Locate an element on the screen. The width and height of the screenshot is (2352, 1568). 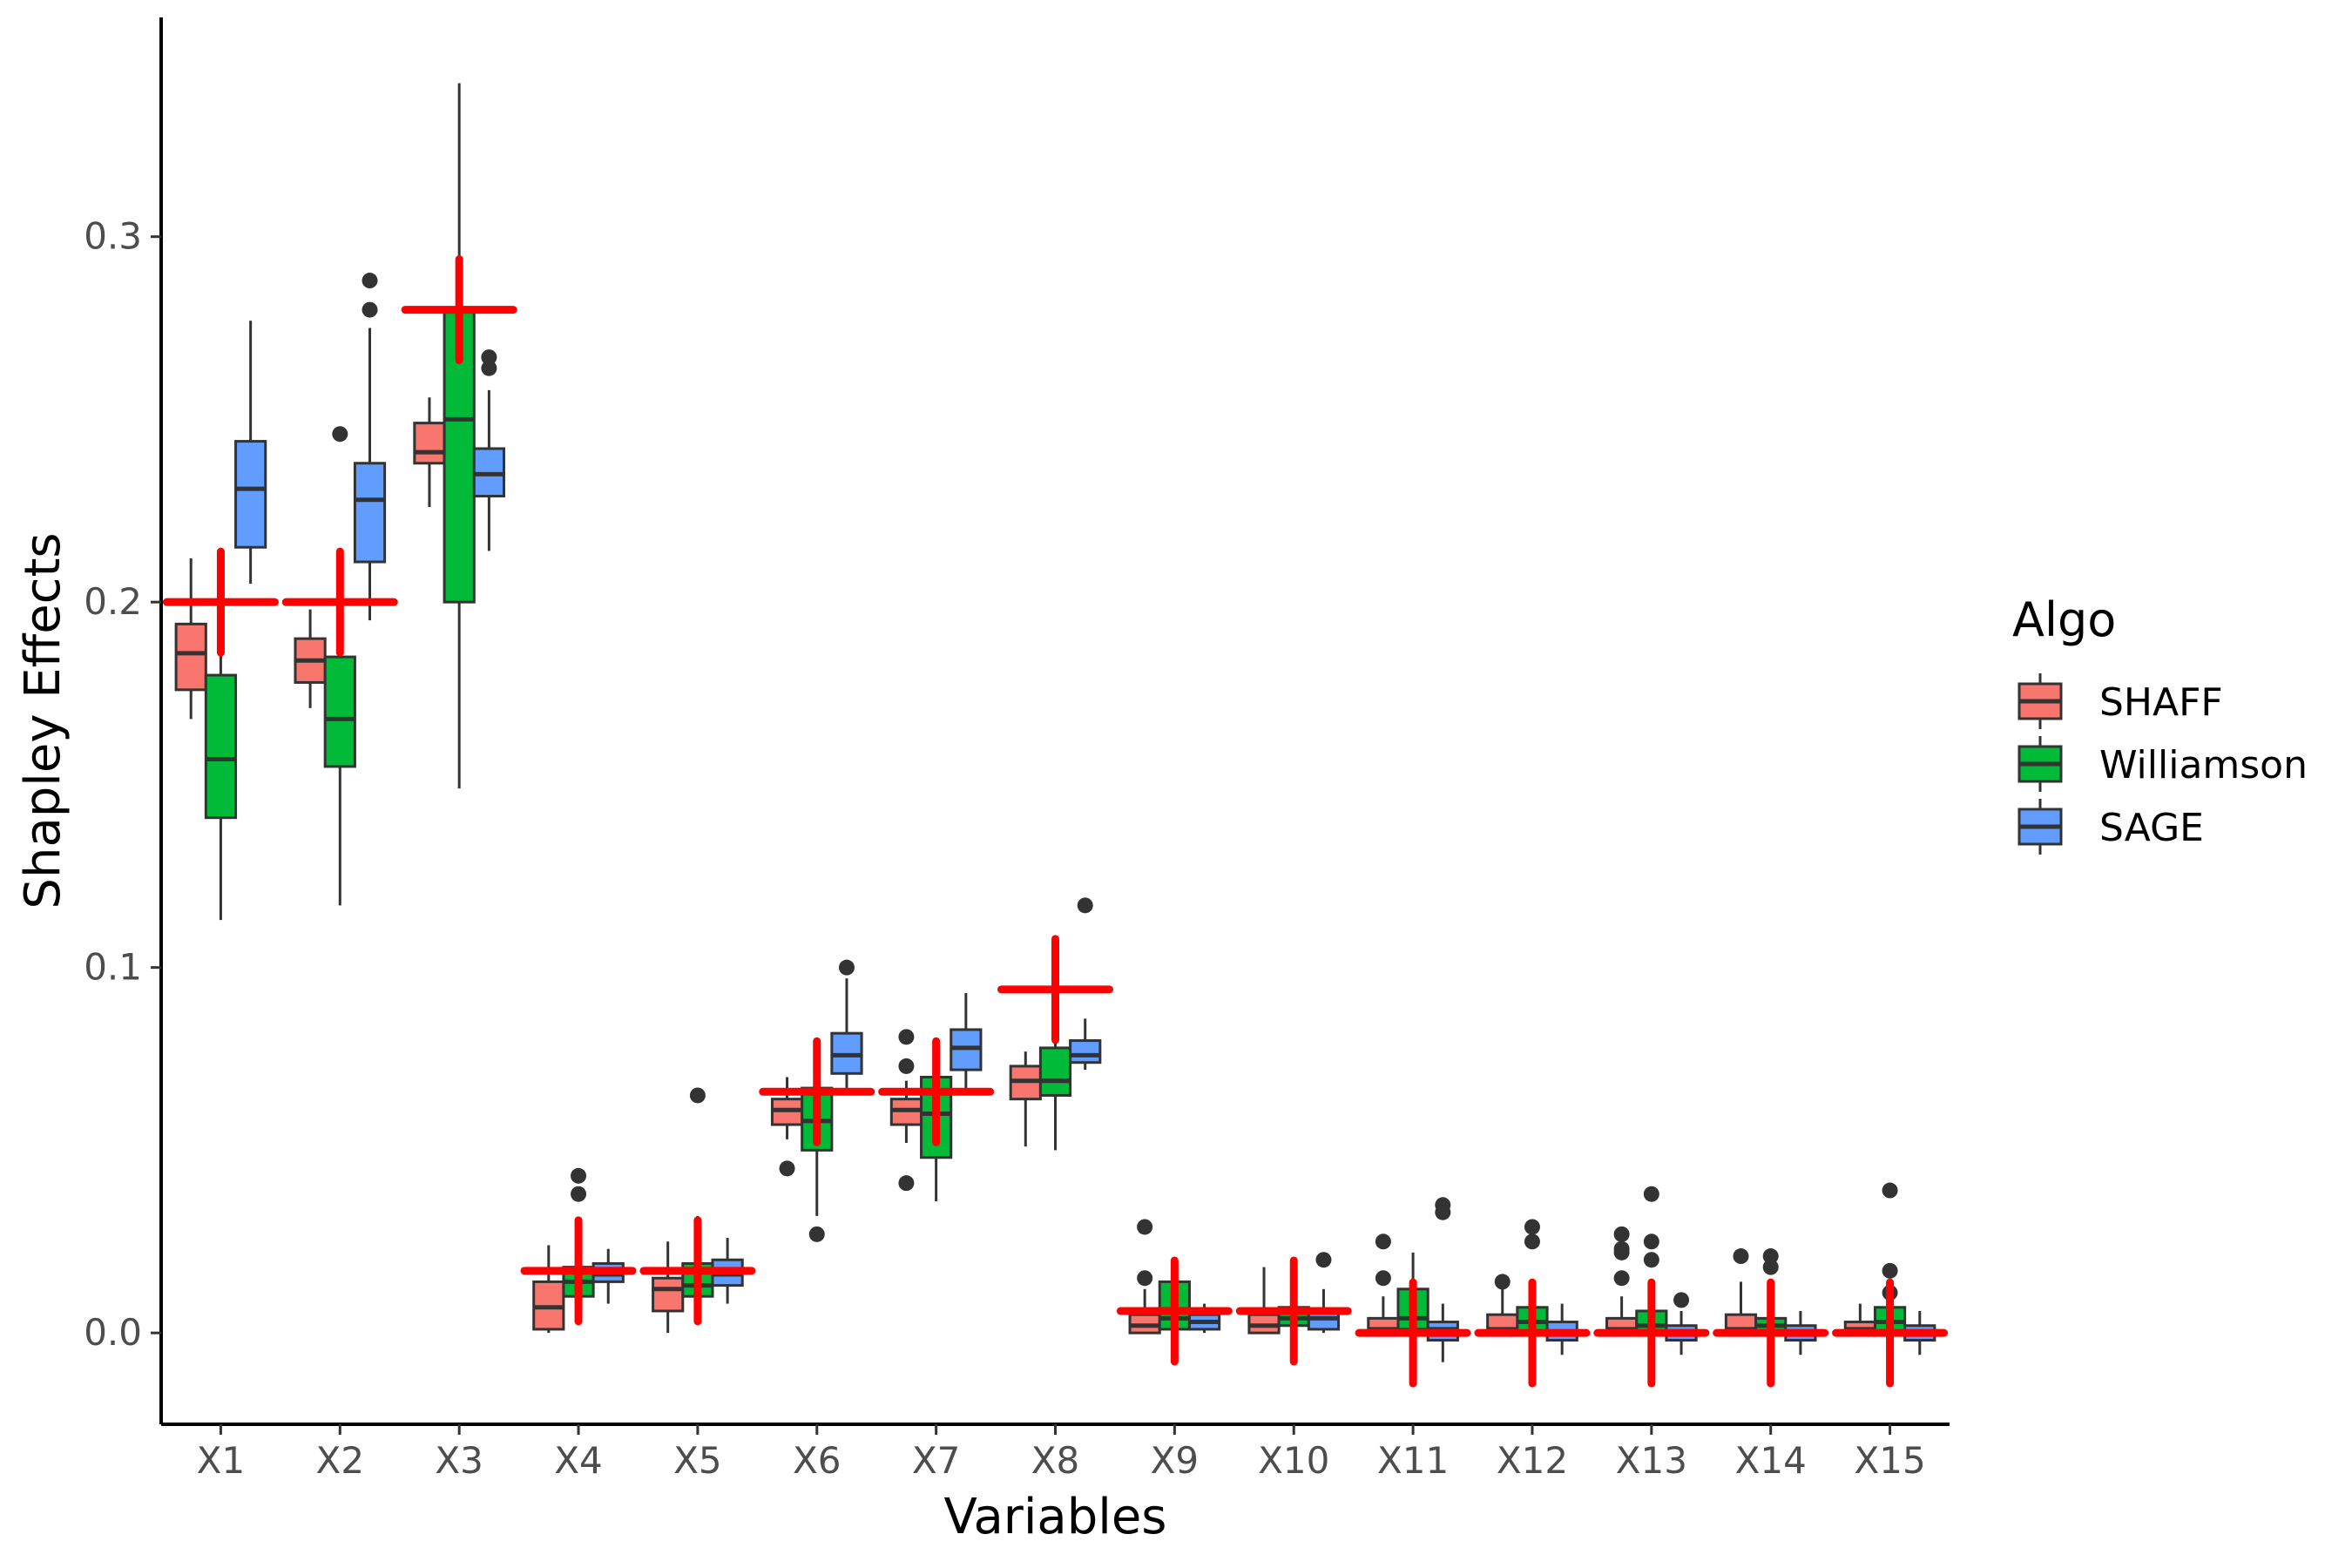
x-axis-title: Variables is located at coordinates (1055, 1517).